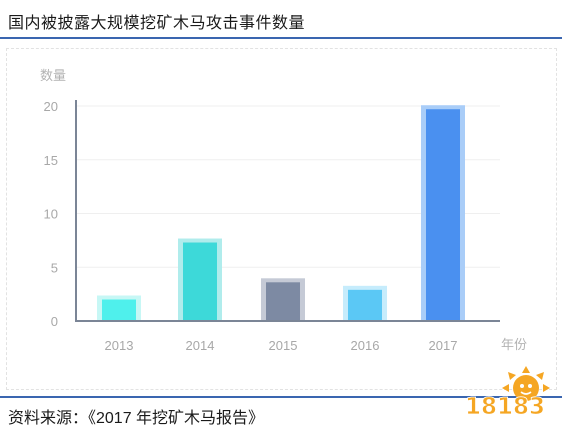 The height and width of the screenshot is (430, 562). I want to click on y-axis-title: 数量, so click(53, 76).